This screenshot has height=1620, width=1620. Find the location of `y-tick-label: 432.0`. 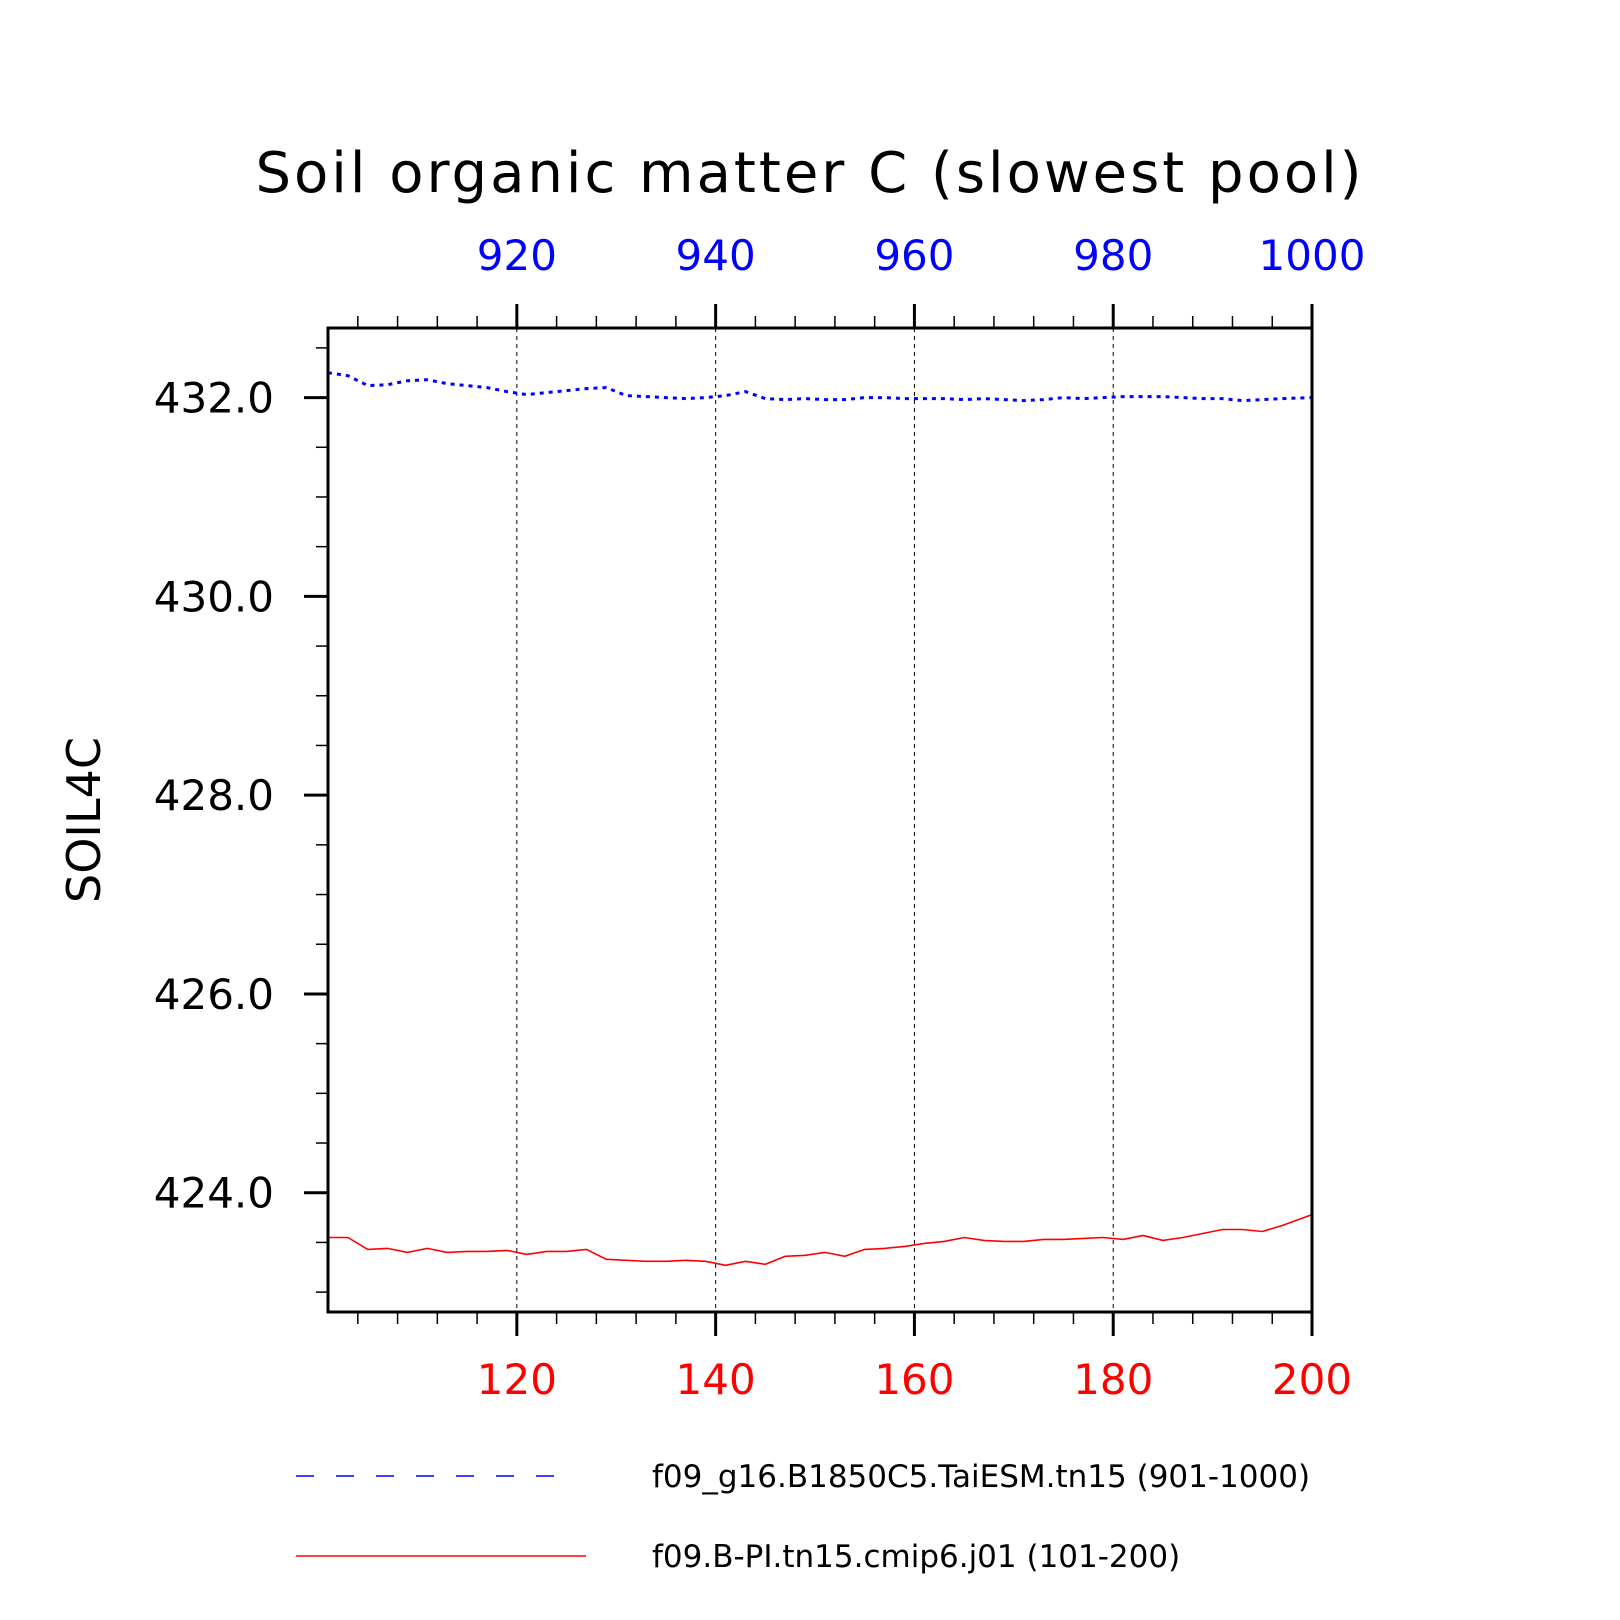

y-tick-label: 432.0 is located at coordinates (214, 398).